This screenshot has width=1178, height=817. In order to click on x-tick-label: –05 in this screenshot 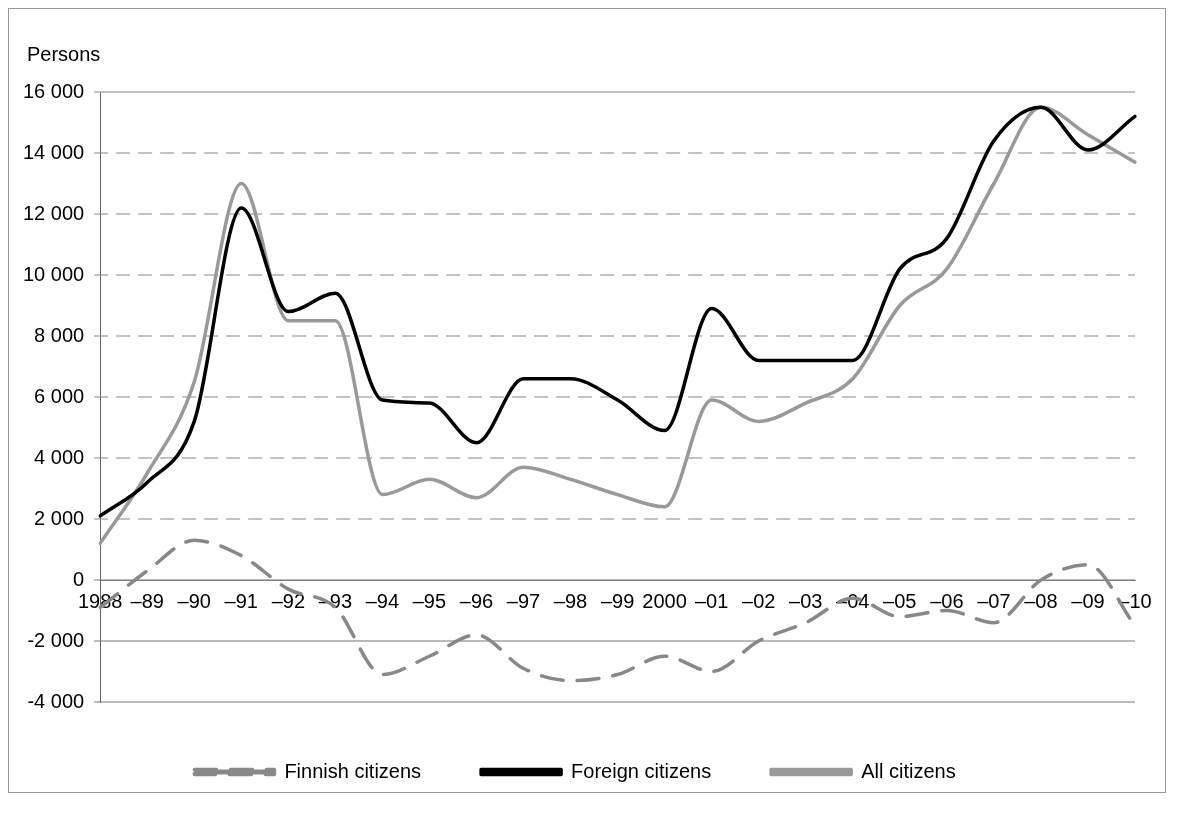, I will do `click(900, 600)`.